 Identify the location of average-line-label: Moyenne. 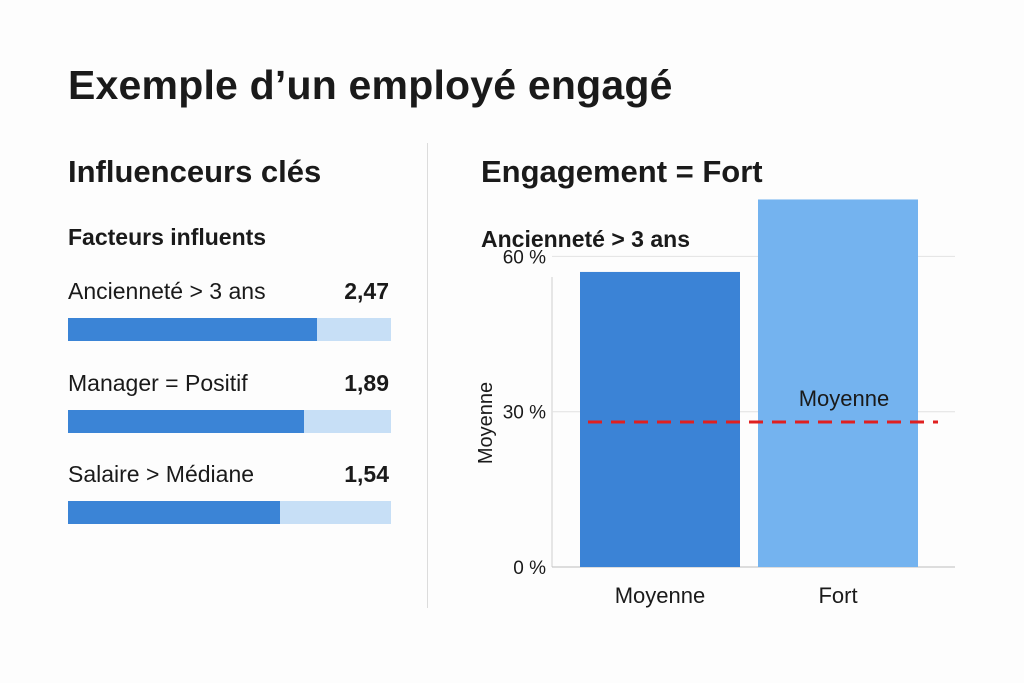
(844, 398).